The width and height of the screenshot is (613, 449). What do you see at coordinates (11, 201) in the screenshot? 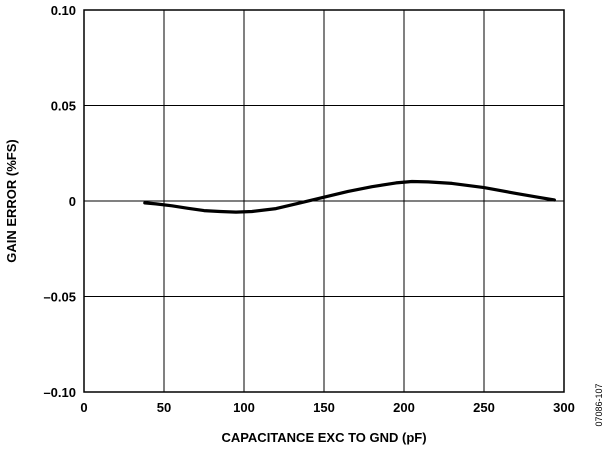
I see `y-axis-title: GAIN ERROR (%FS)` at bounding box center [11, 201].